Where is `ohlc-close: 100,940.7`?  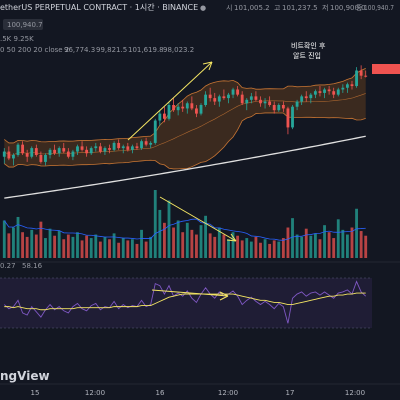
ohlc-close: 100,940.7 is located at coordinates (379, 8).